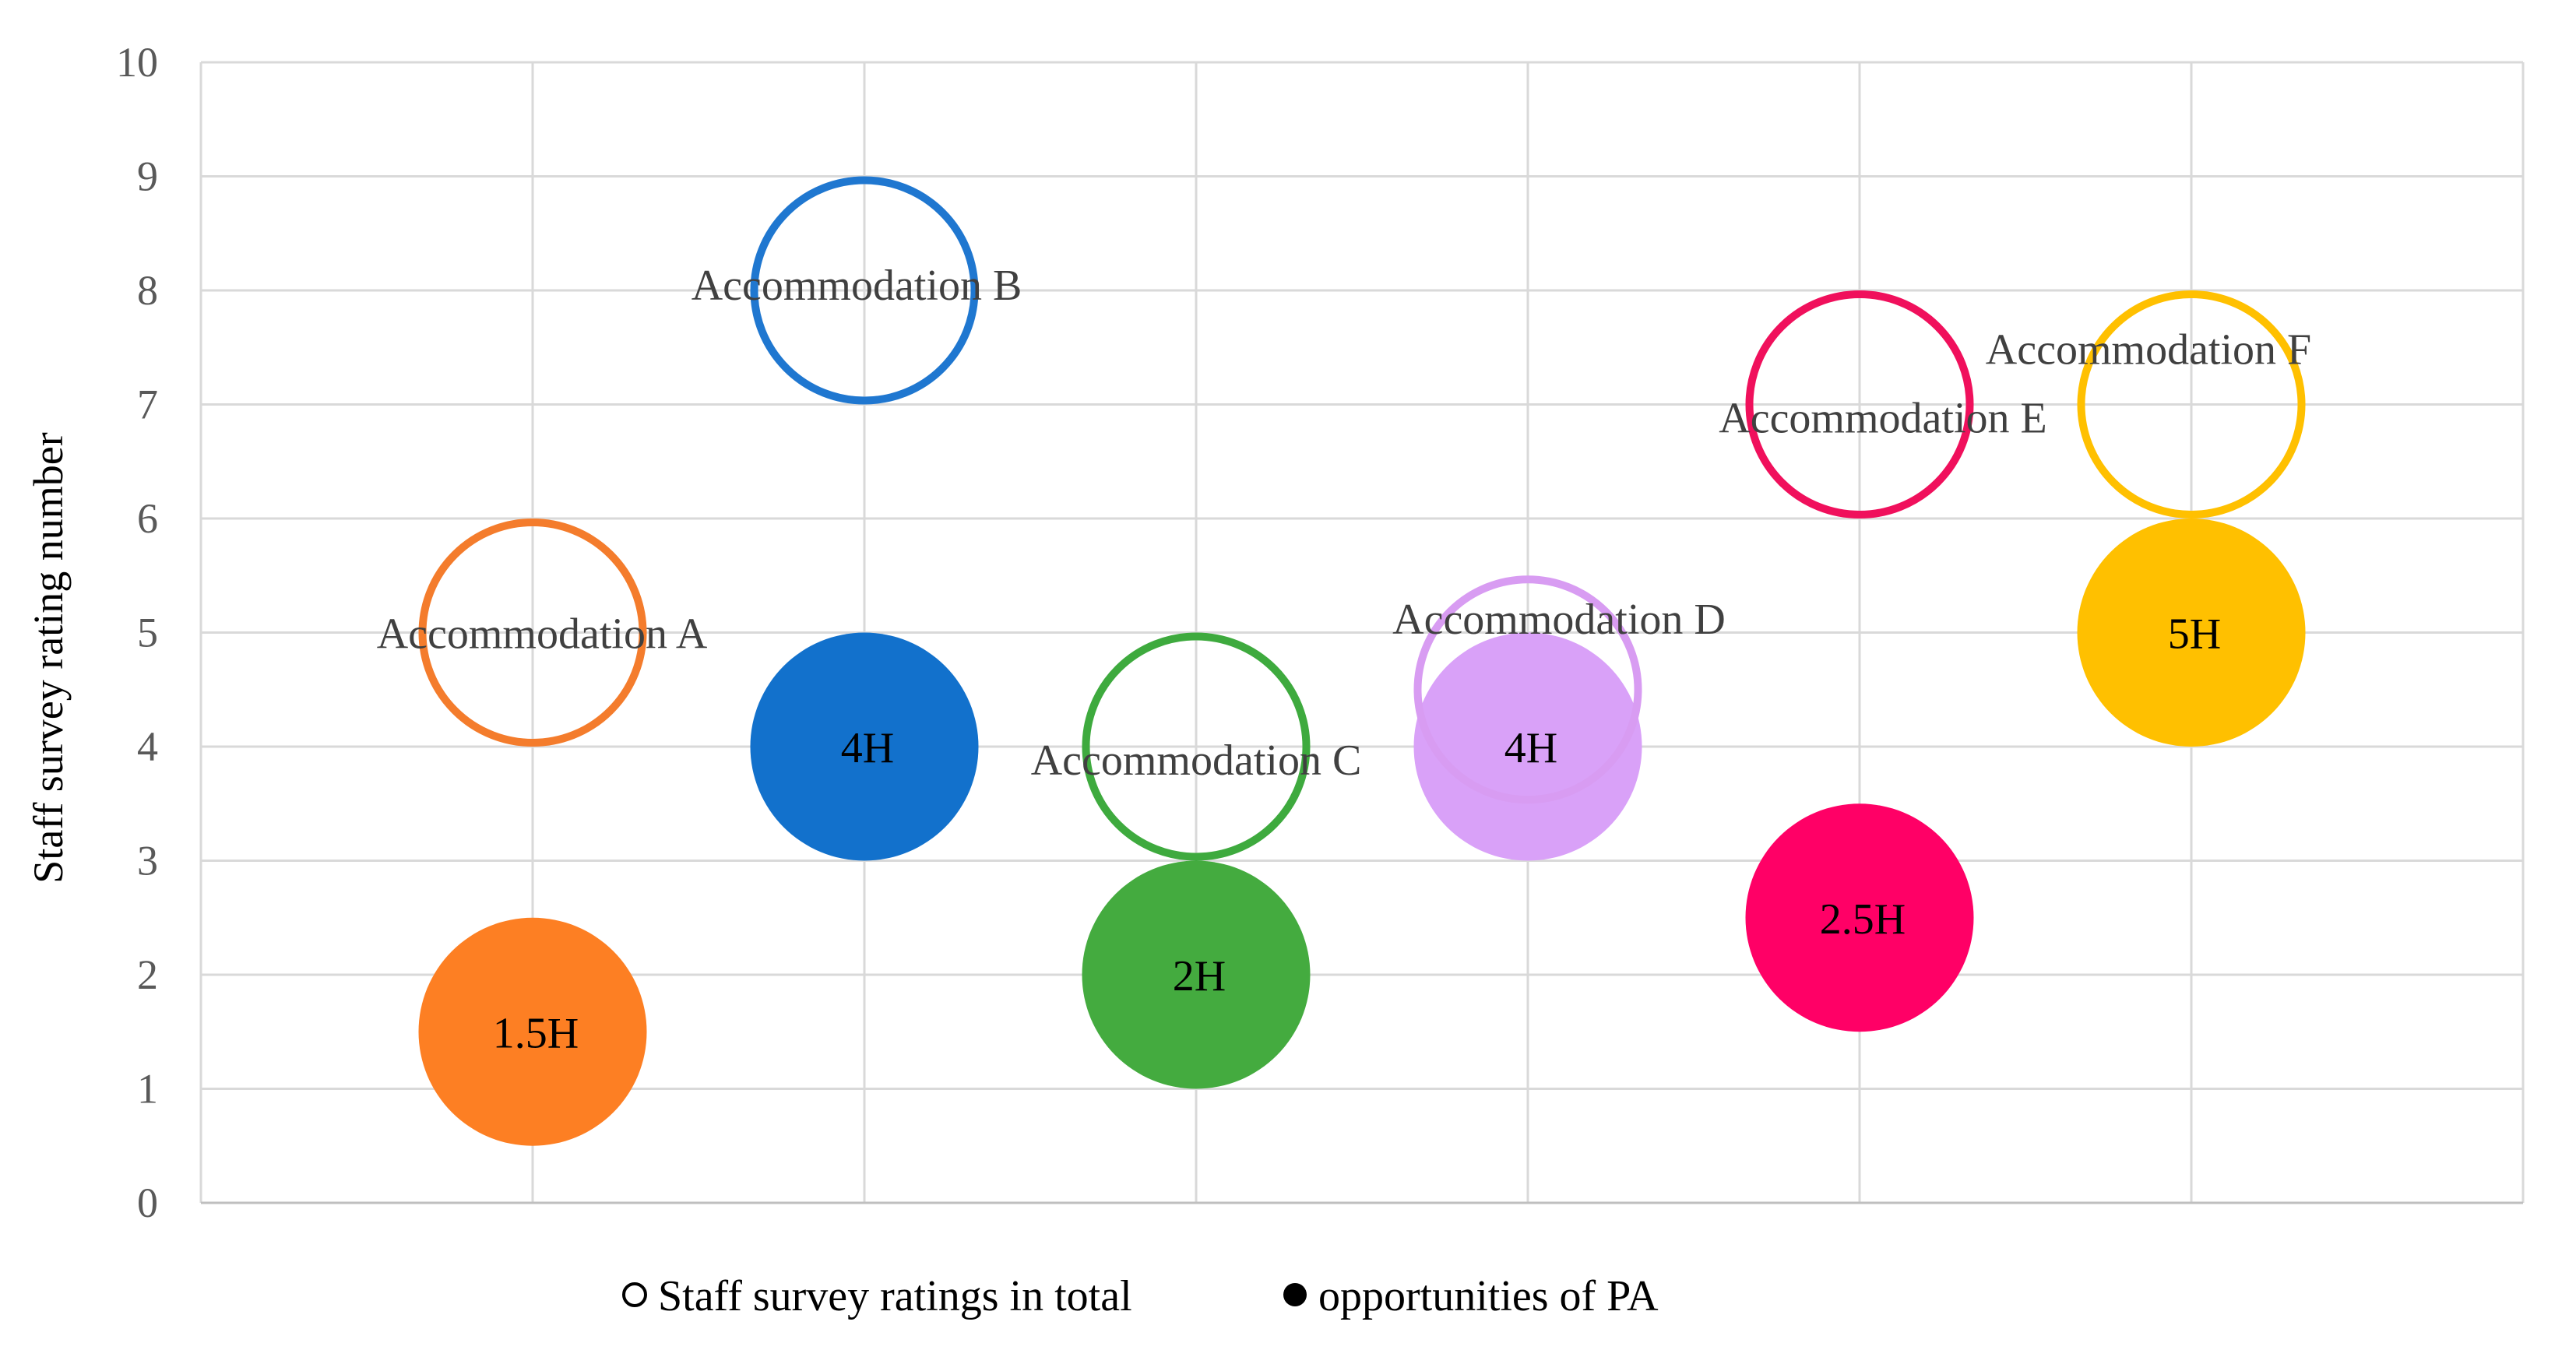 The width and height of the screenshot is (2576, 1357). Describe the element at coordinates (895, 1296) in the screenshot. I see `legend-label-staff-survey: Staff survey ratings in total` at that location.